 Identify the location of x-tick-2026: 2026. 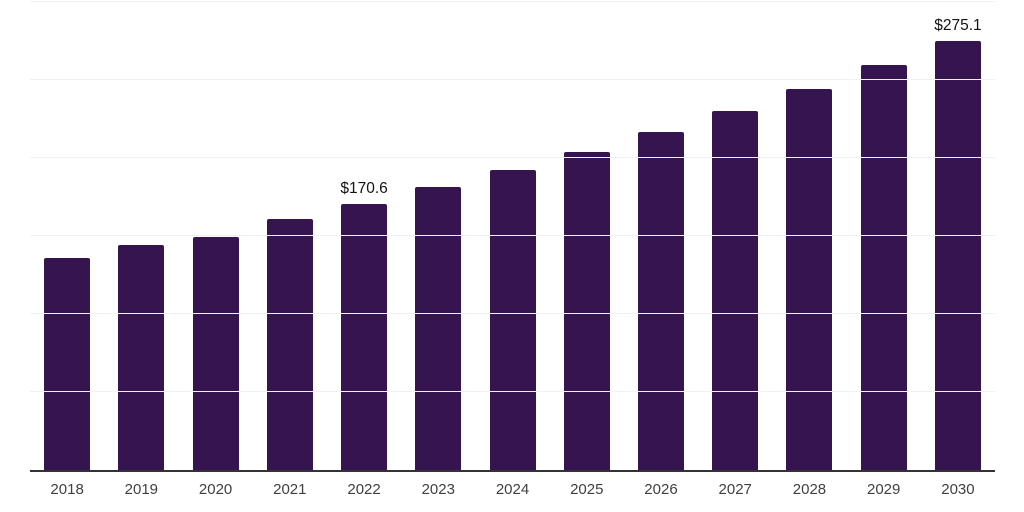
(661, 489).